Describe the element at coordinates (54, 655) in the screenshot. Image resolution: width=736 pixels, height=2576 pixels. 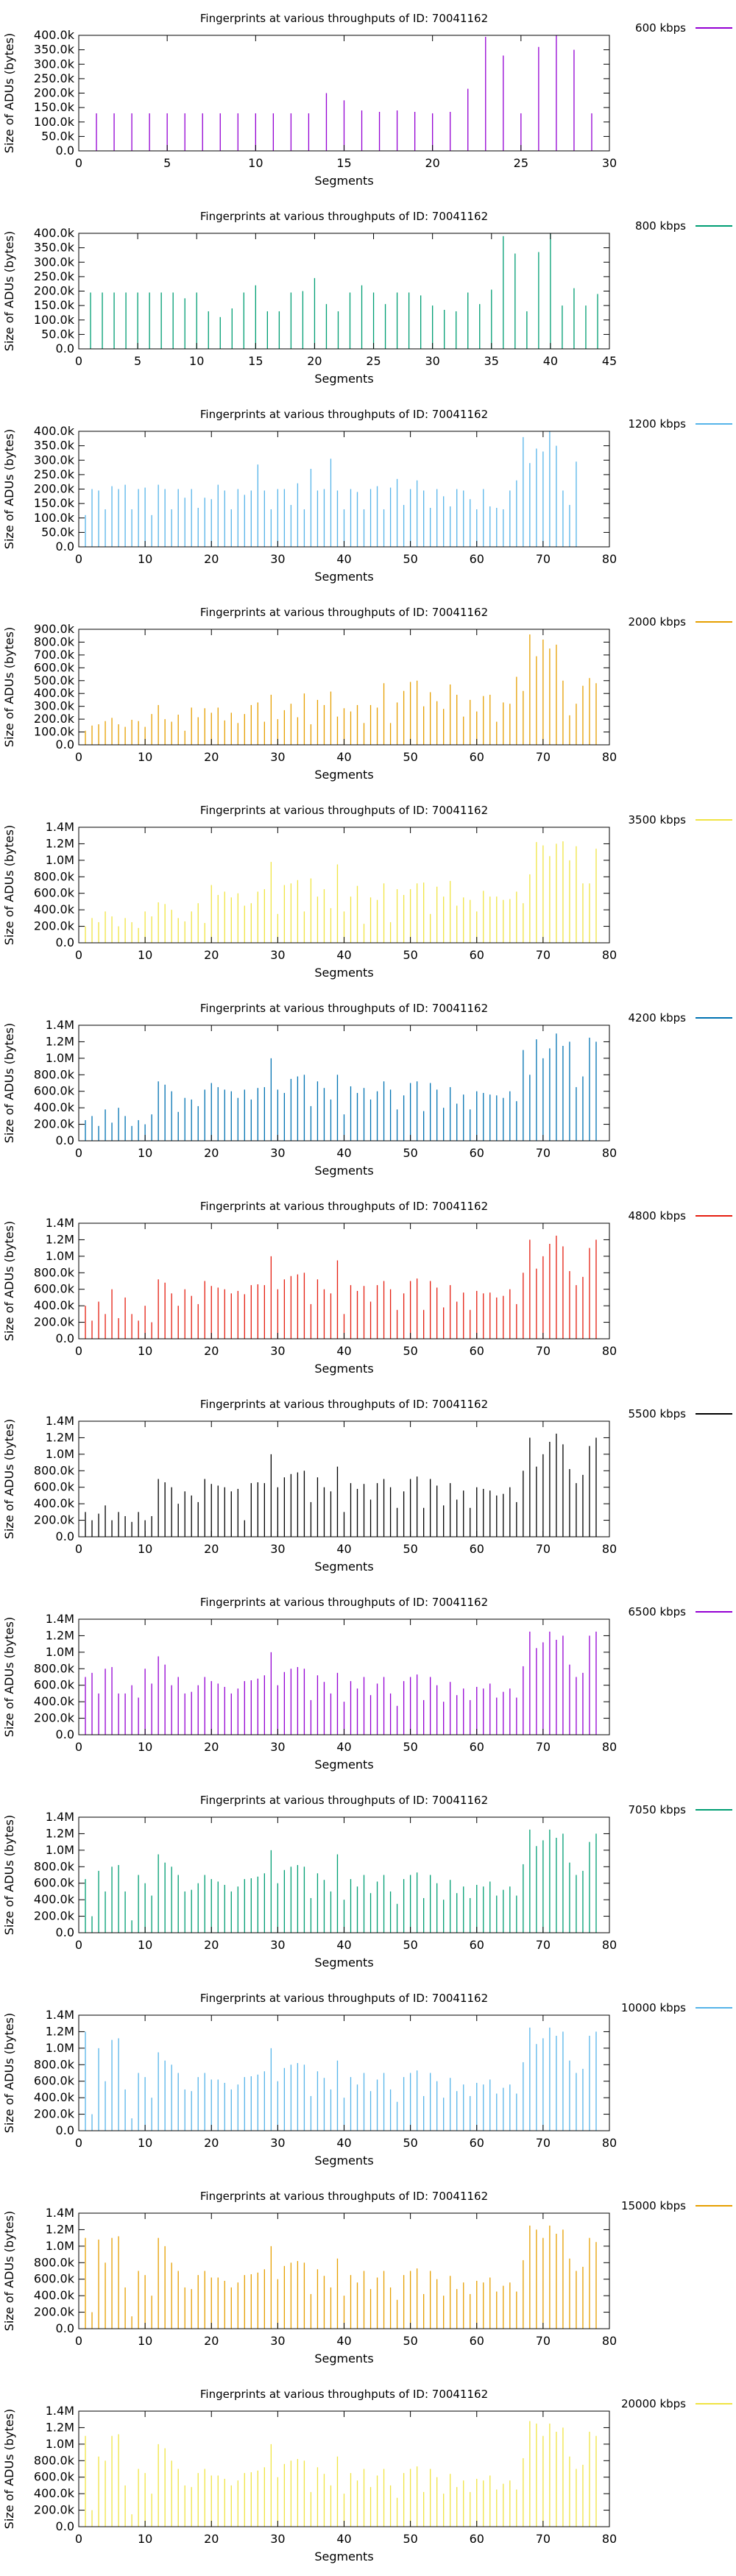
I see `y-tick-label: 700.0k` at that location.